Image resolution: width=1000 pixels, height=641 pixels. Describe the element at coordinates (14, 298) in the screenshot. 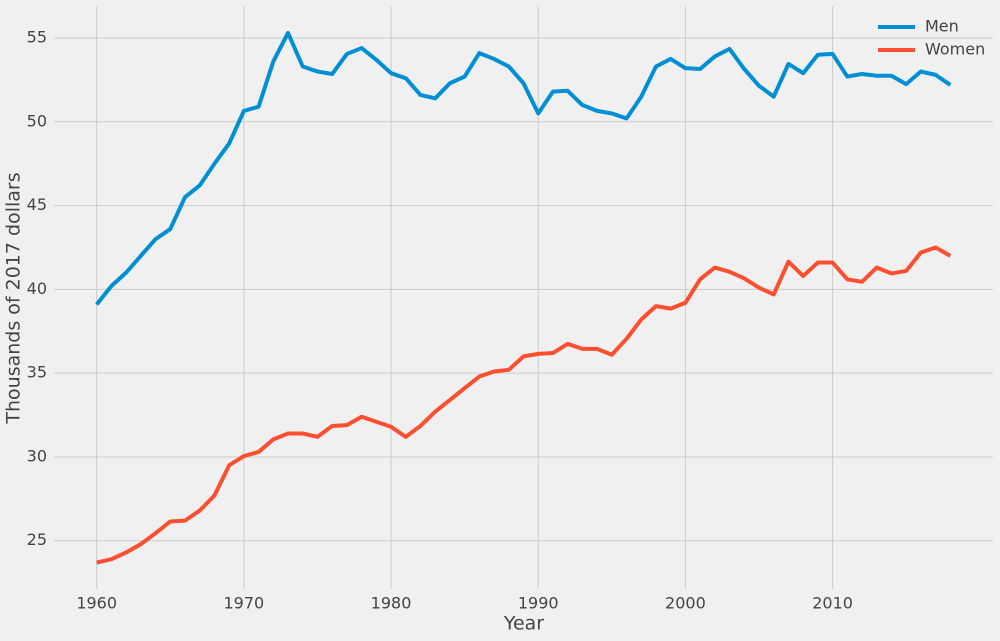

I see `y-axis-label: Thousands of 2017 dollars` at that location.